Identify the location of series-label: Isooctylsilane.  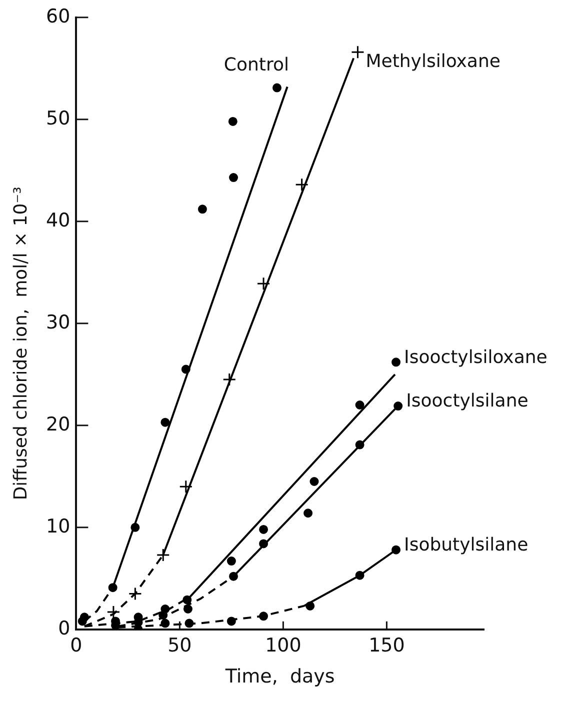
(467, 401).